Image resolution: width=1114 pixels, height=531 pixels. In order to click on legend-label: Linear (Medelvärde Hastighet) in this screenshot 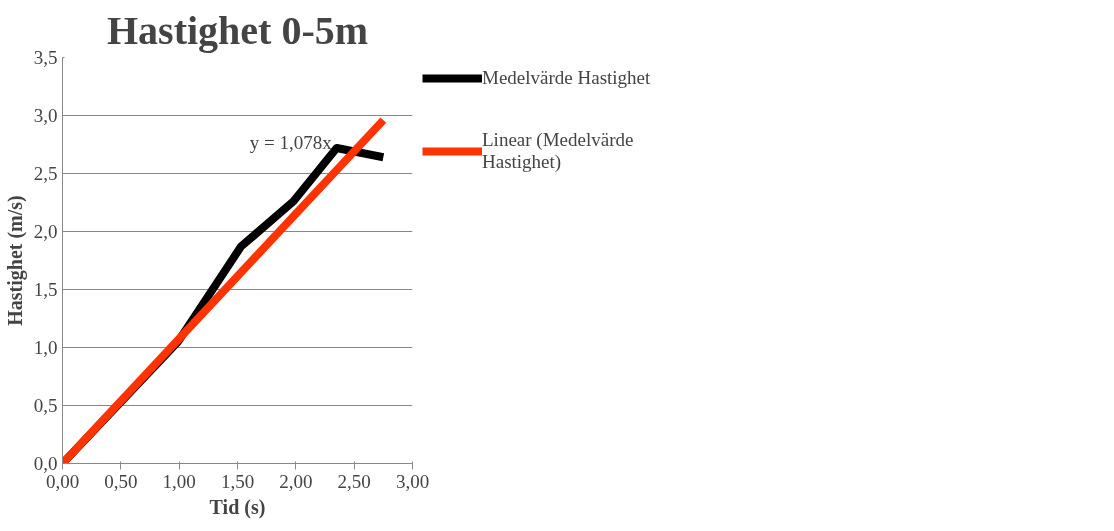, I will do `click(558, 151)`.